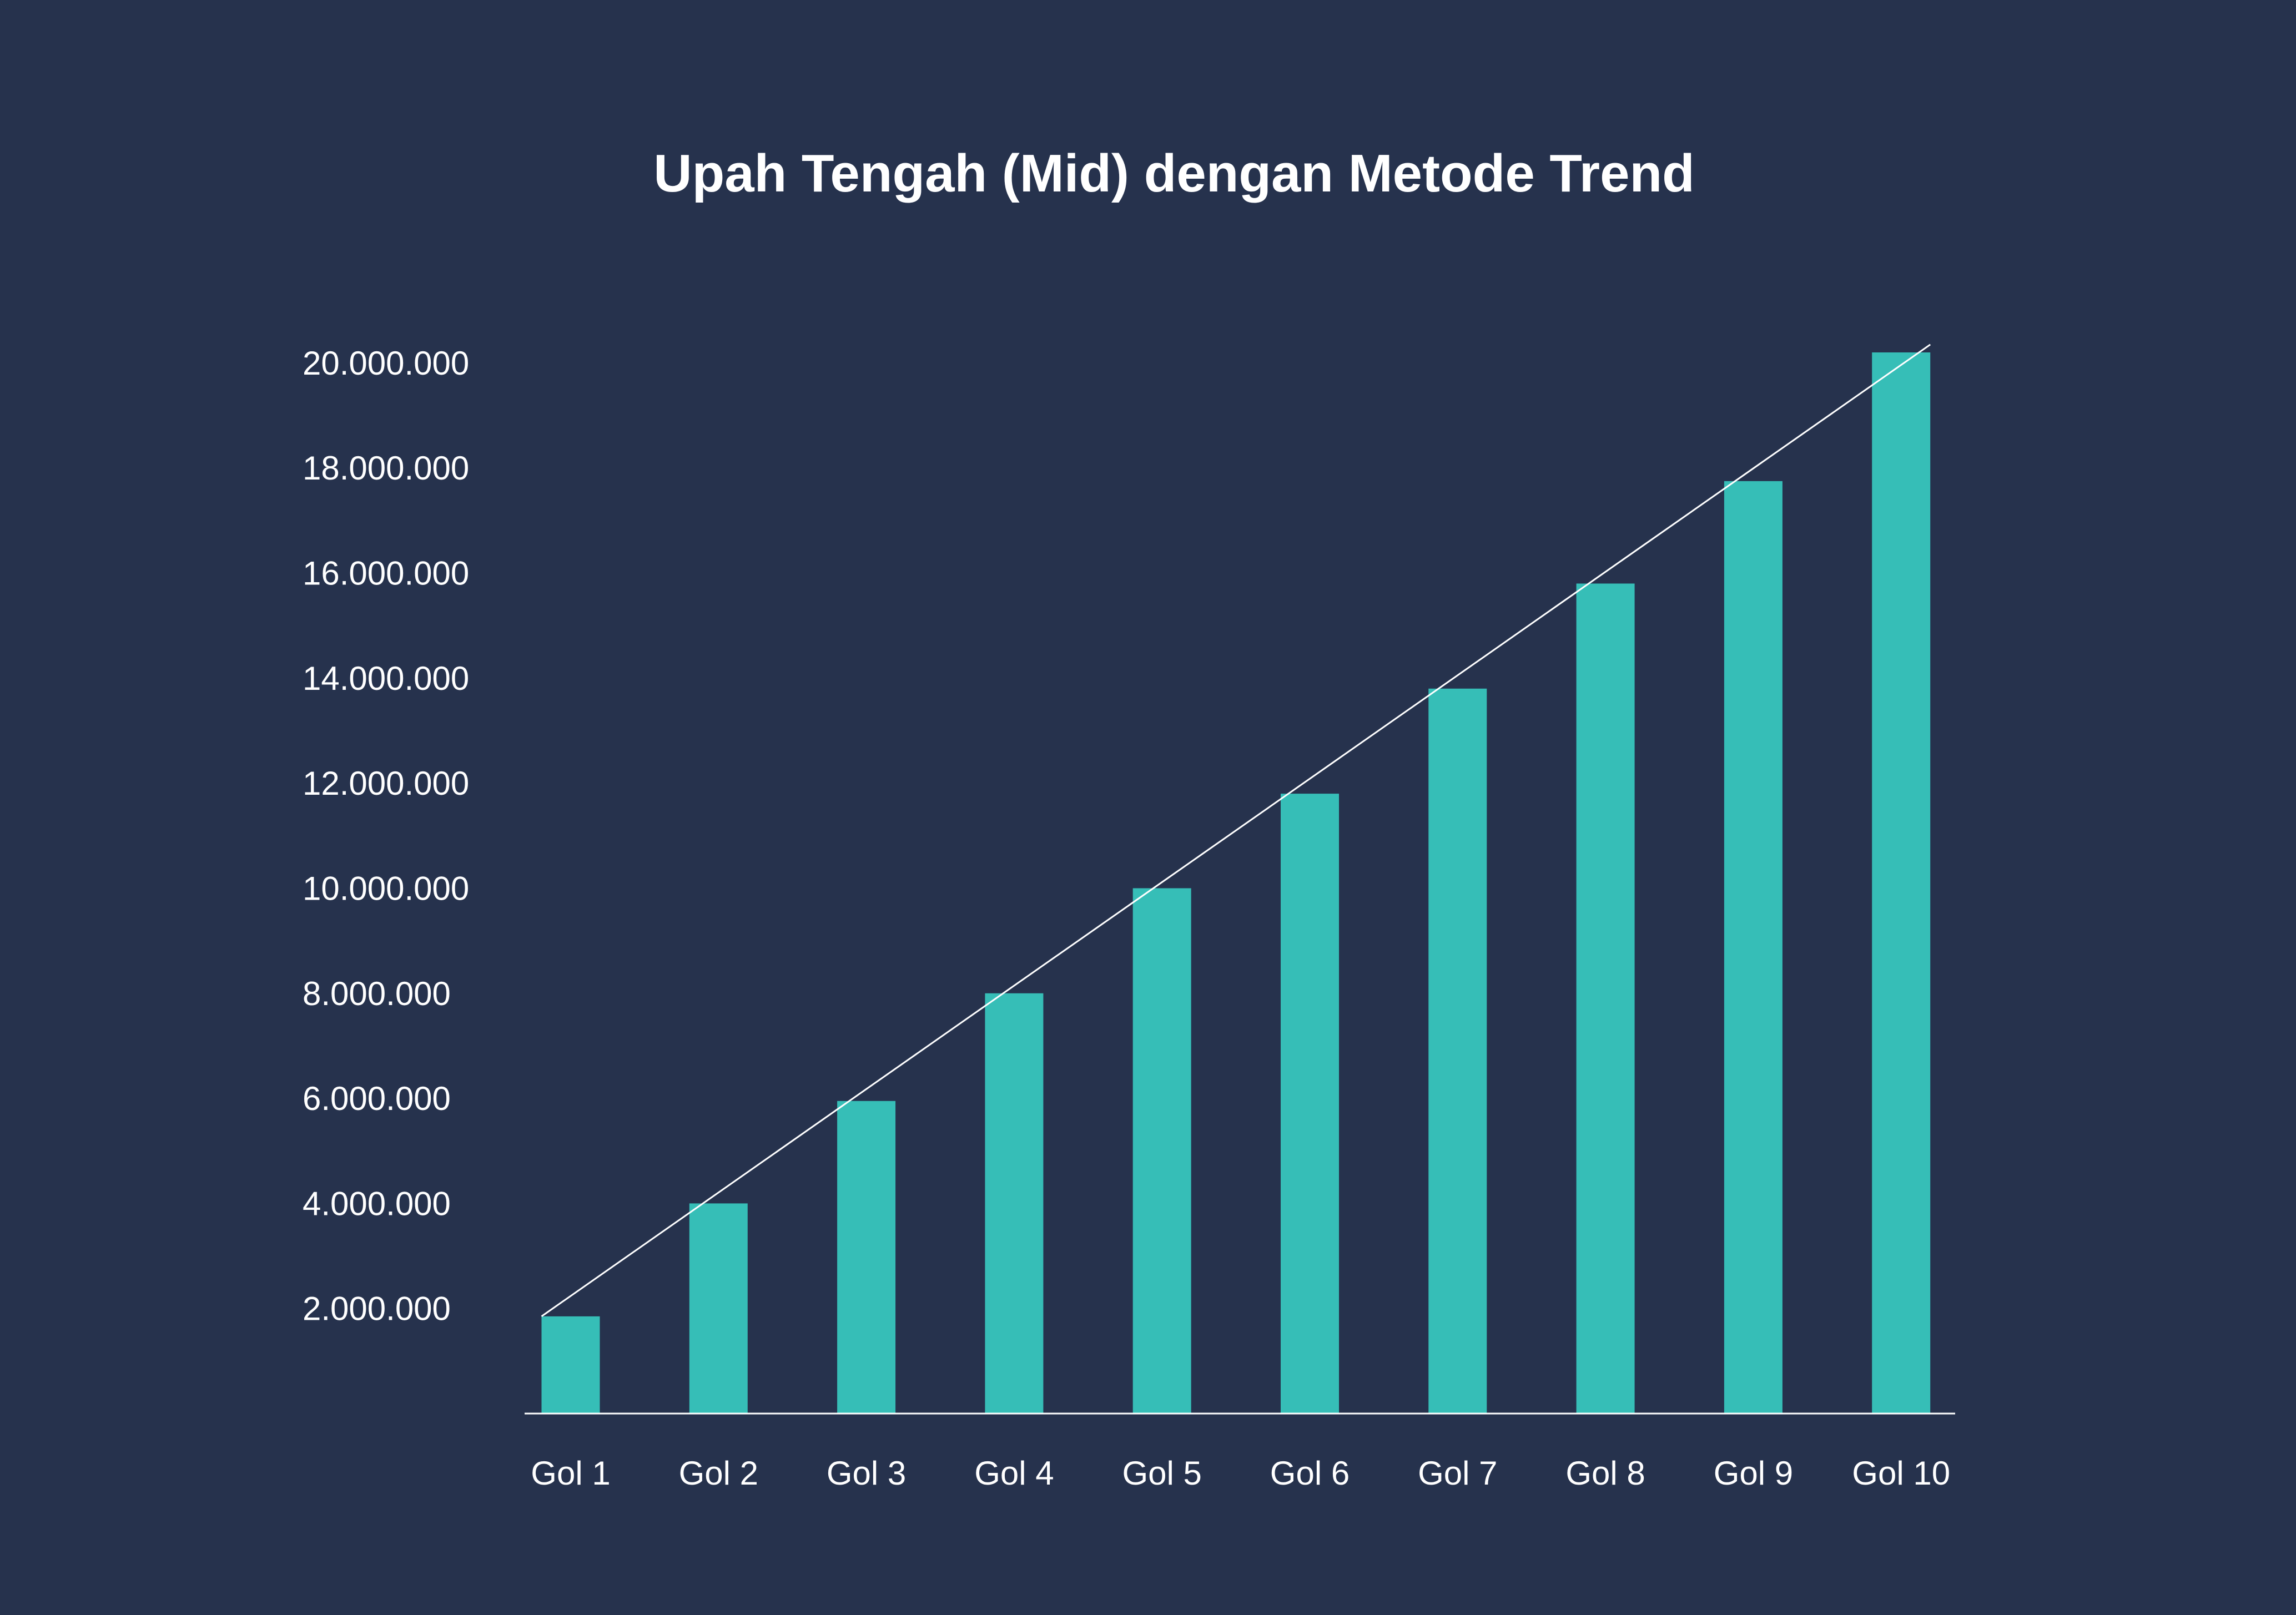 This screenshot has width=2296, height=1615. I want to click on y-tick-label: 16.000.000, so click(386, 573).